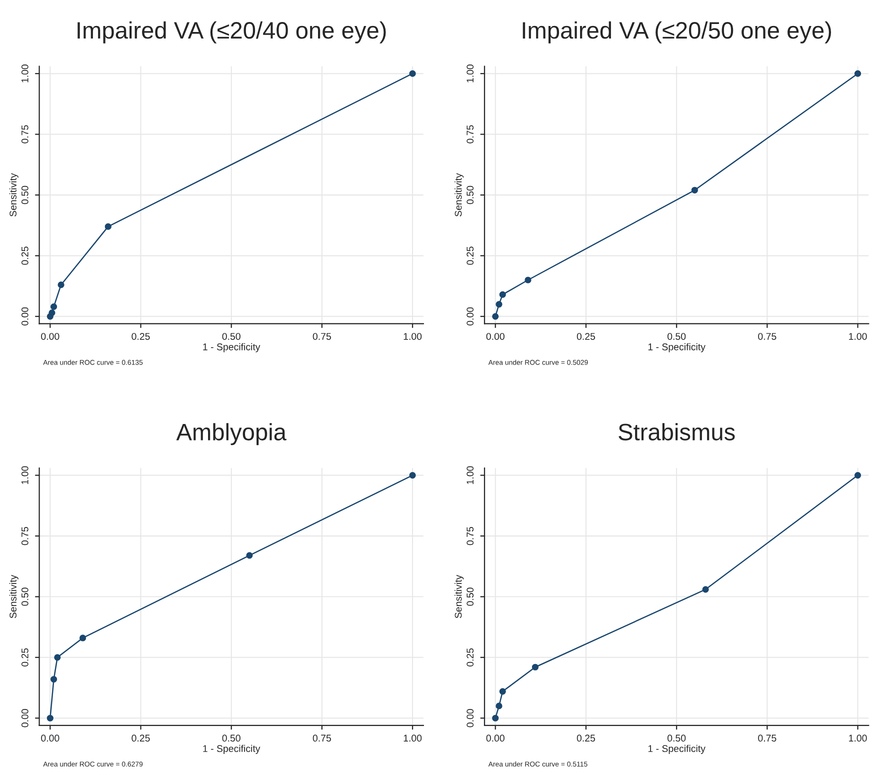 This screenshot has height=780, width=873. Describe the element at coordinates (676, 431) in the screenshot. I see `chart-title: Strabismus` at that location.